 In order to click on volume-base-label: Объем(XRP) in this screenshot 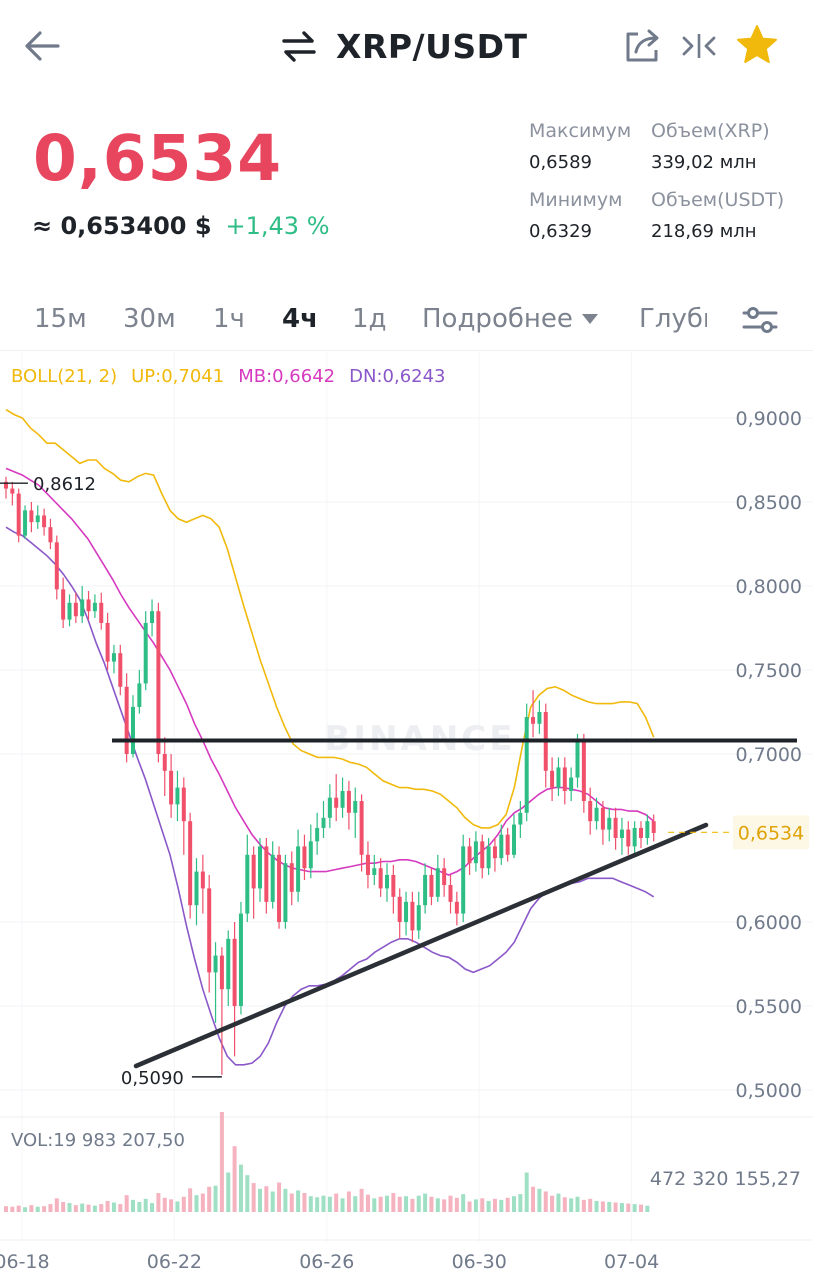, I will do `click(710, 131)`.